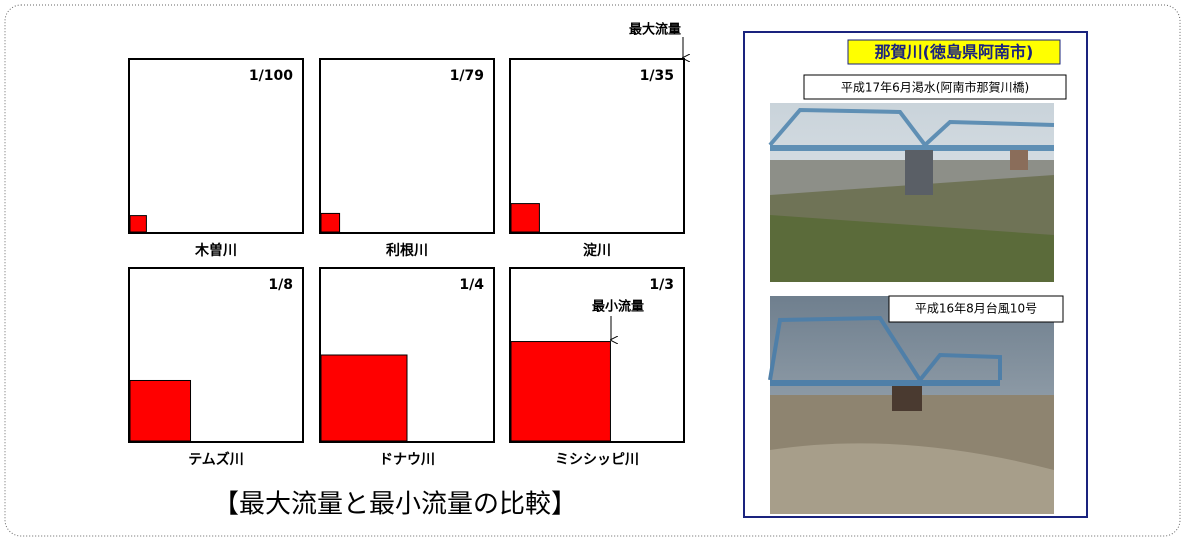 This screenshot has width=1185, height=541. Describe the element at coordinates (407, 250) in the screenshot. I see `river-label: 利根川` at that location.